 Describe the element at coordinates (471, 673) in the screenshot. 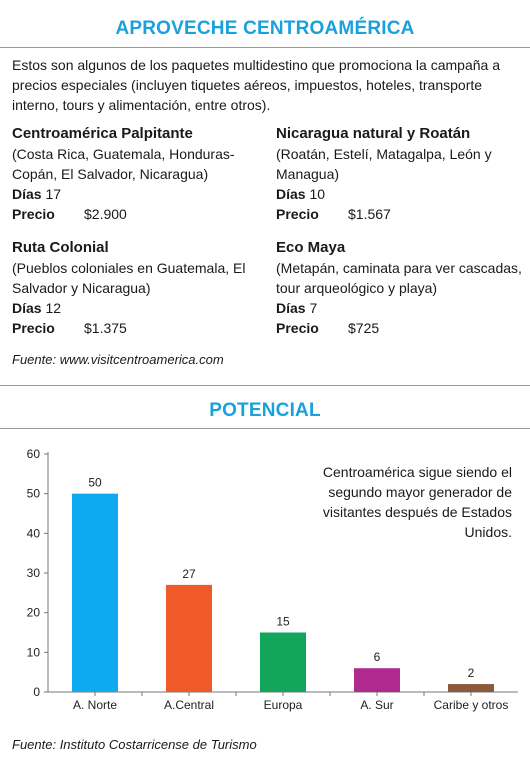

I see `data-label: 2` at that location.